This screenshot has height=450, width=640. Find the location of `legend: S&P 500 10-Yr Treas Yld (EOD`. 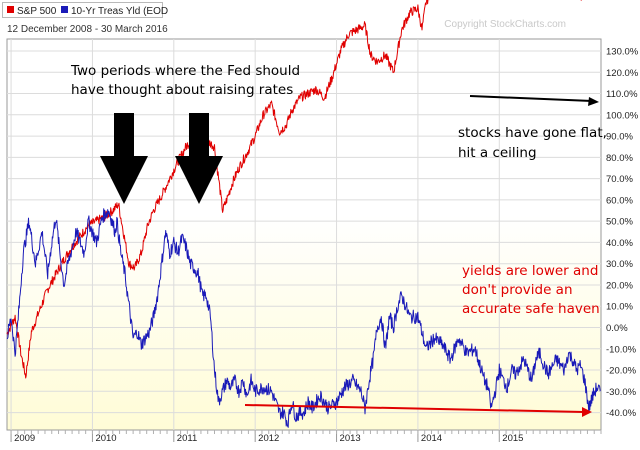

legend: S&P 500 10-Yr Treas Yld (EOD is located at coordinates (85, 10).